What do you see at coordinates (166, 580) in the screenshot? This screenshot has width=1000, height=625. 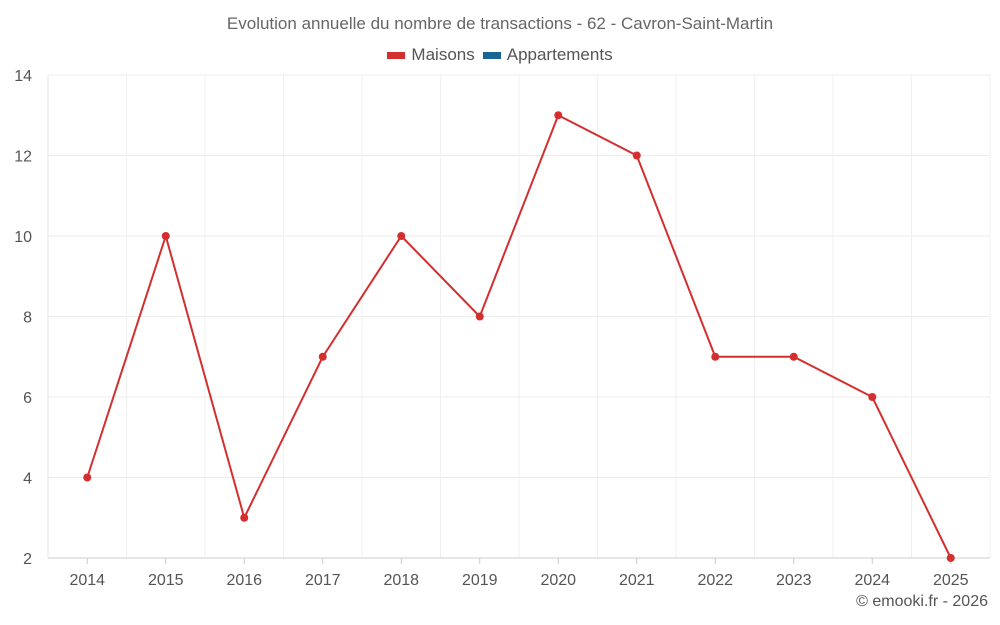 I see `x-tick-label: 2015` at bounding box center [166, 580].